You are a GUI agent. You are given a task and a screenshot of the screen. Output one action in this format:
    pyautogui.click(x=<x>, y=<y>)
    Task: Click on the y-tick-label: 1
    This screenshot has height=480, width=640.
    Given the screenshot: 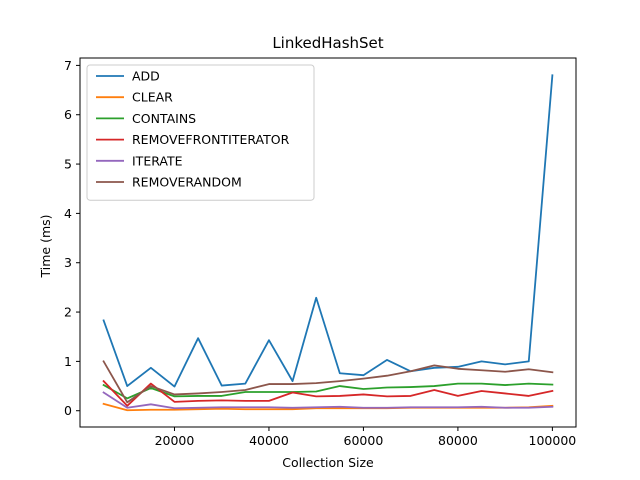 What is the action you would take?
    pyautogui.click(x=68, y=361)
    